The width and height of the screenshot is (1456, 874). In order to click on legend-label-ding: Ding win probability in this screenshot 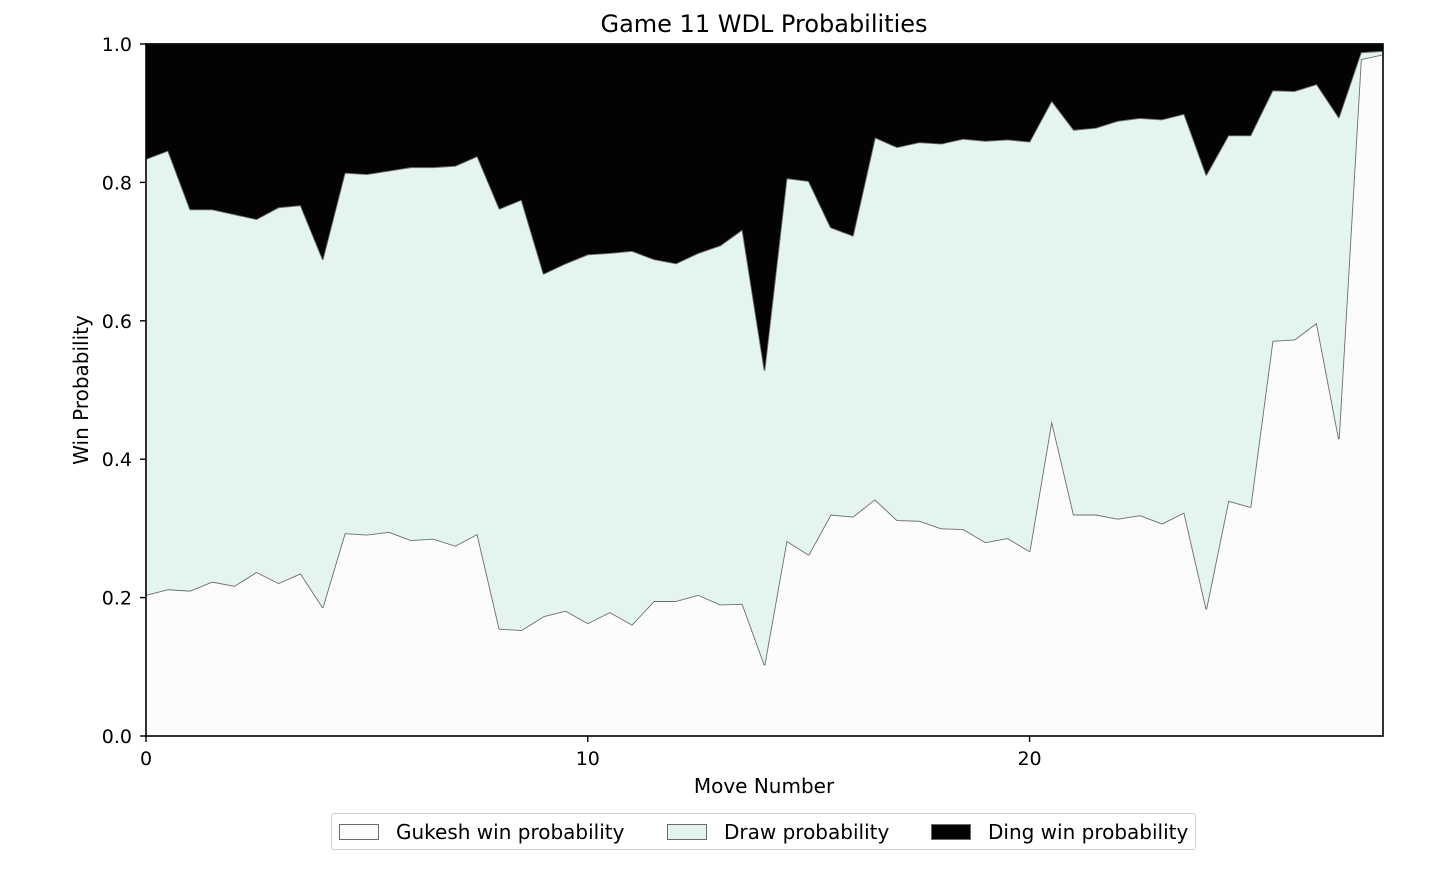, I will do `click(1088, 832)`.